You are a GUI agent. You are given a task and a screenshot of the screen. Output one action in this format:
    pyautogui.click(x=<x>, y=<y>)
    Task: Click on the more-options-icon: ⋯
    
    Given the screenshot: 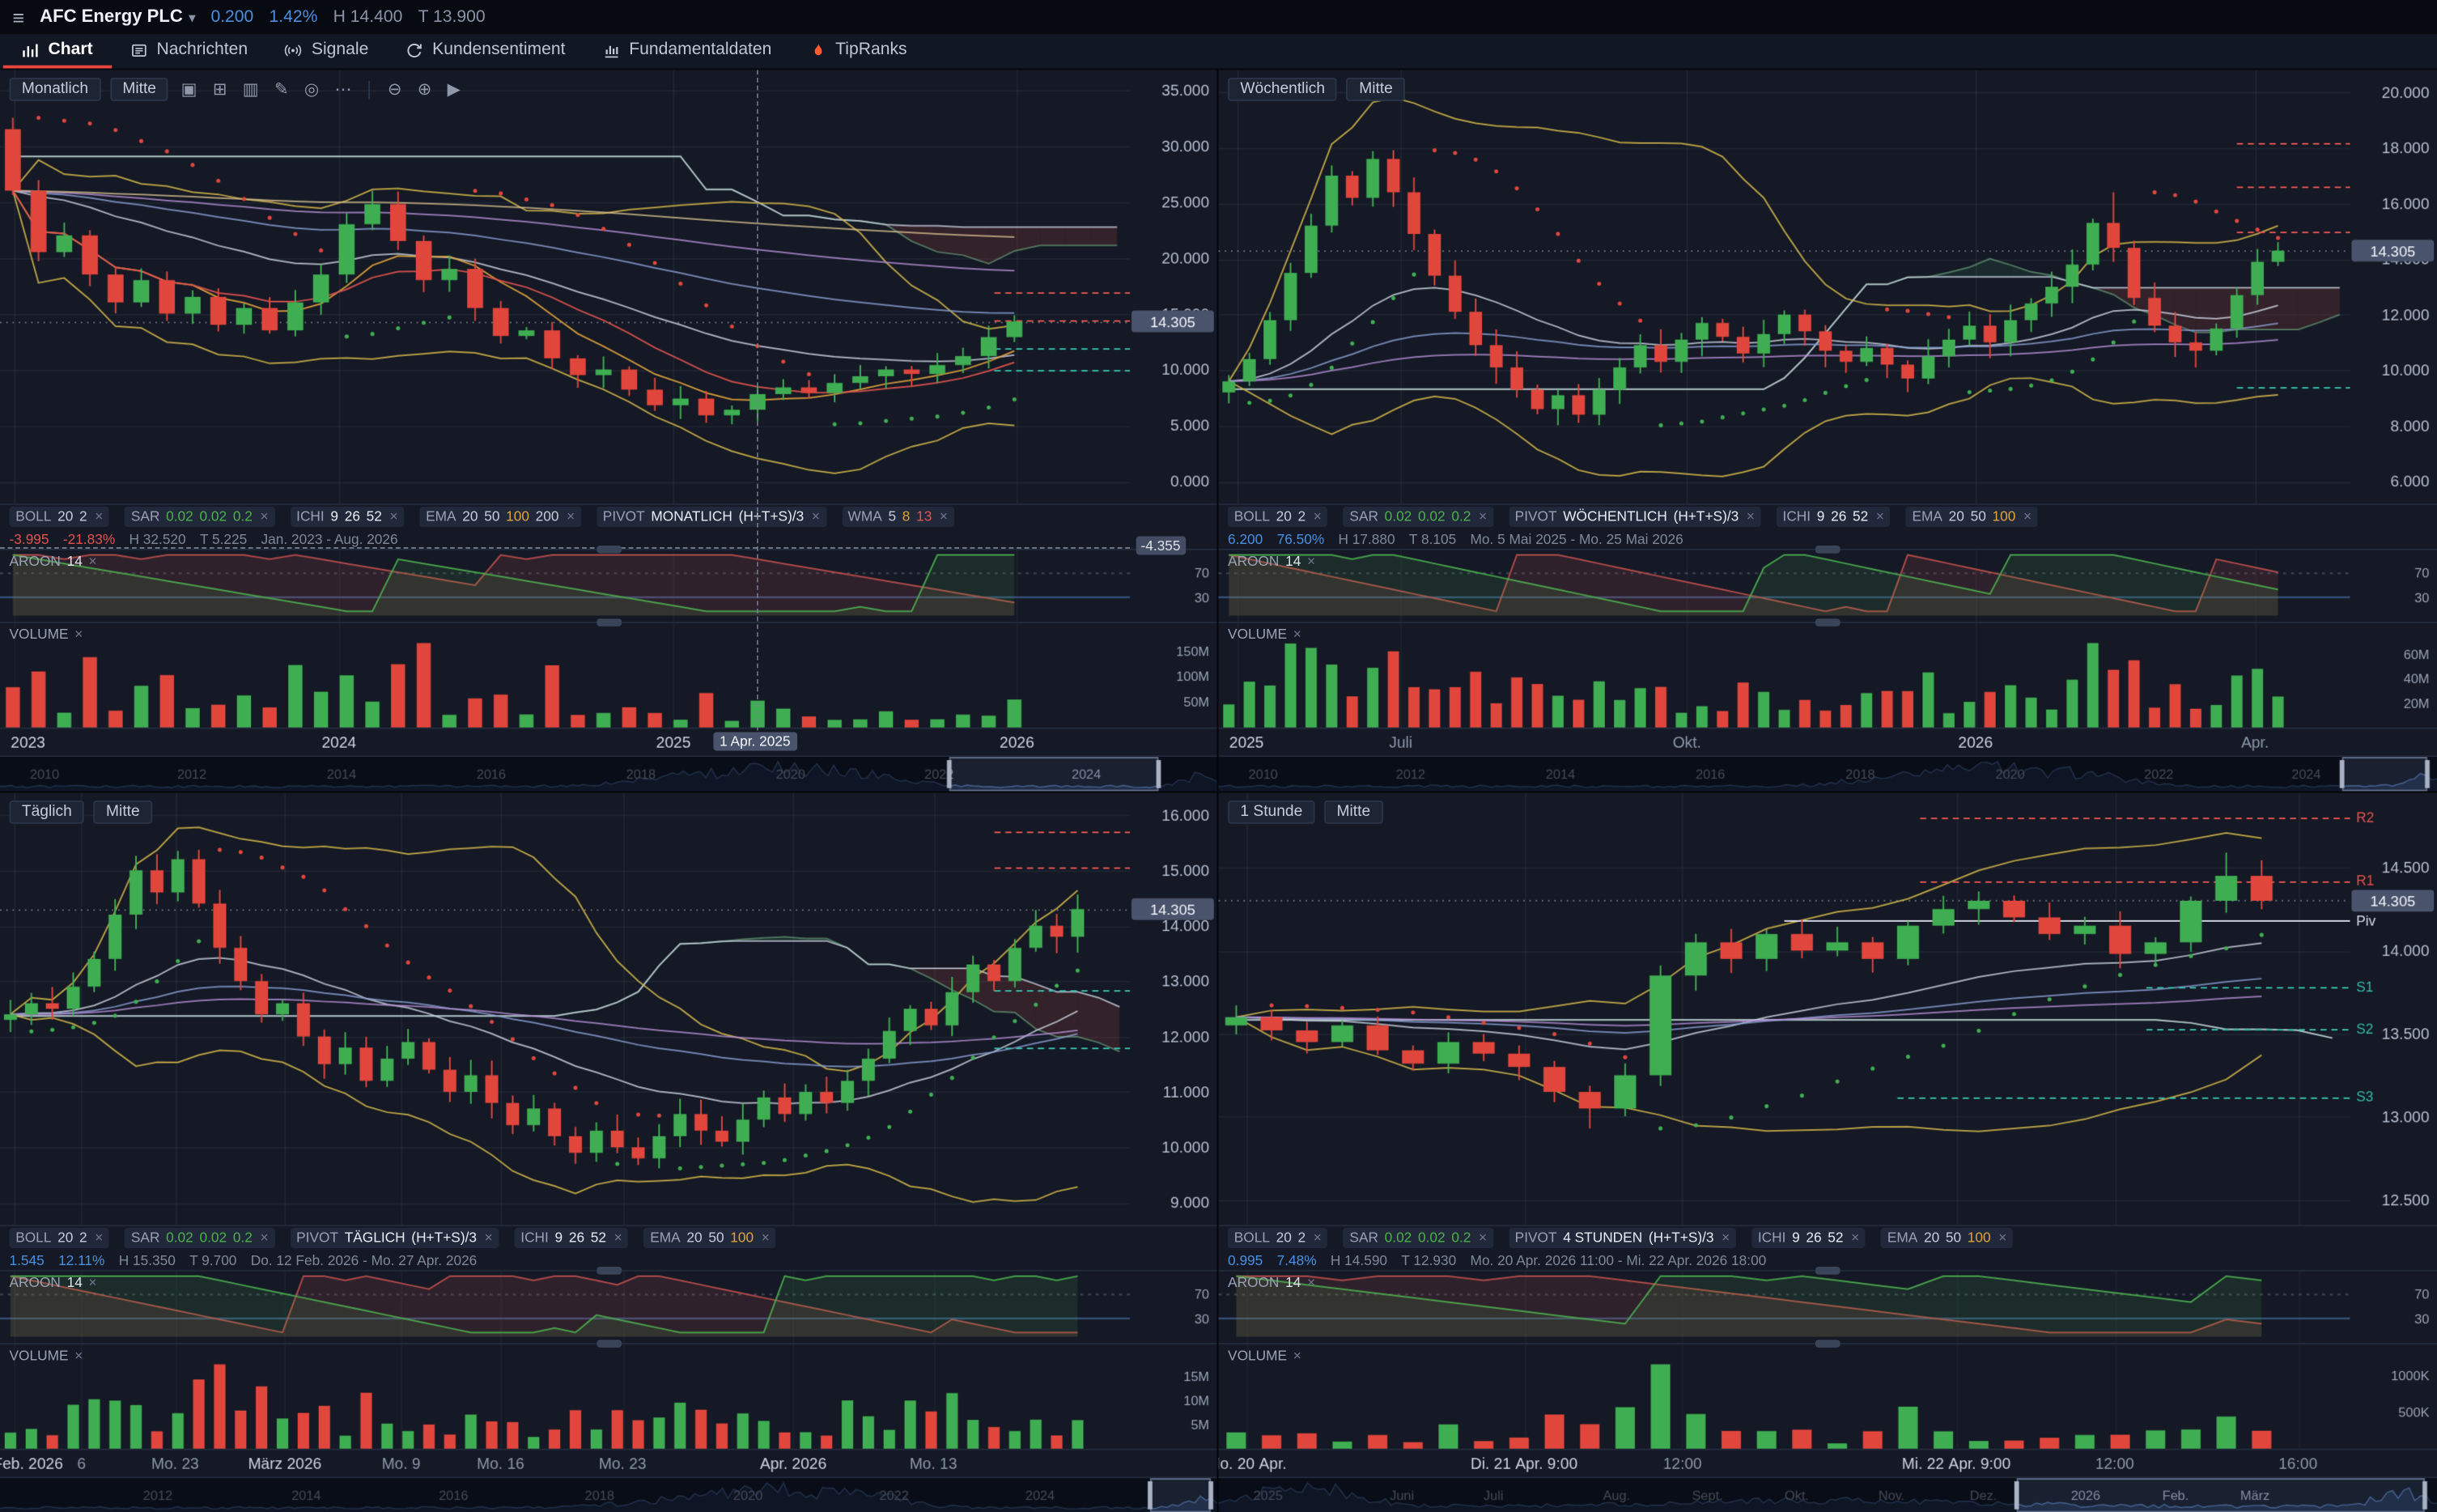 What is the action you would take?
    pyautogui.click(x=344, y=89)
    